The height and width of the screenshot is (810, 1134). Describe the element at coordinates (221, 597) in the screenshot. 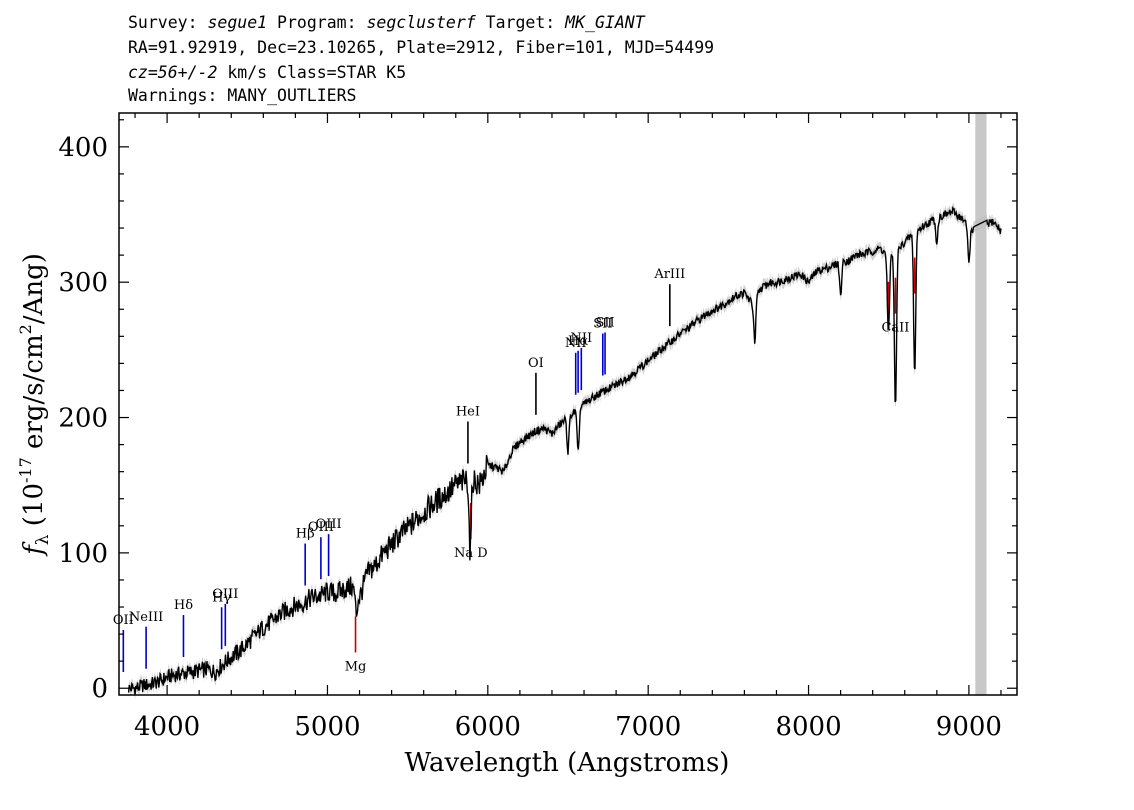

I see `emission-line-label: Hγ` at that location.